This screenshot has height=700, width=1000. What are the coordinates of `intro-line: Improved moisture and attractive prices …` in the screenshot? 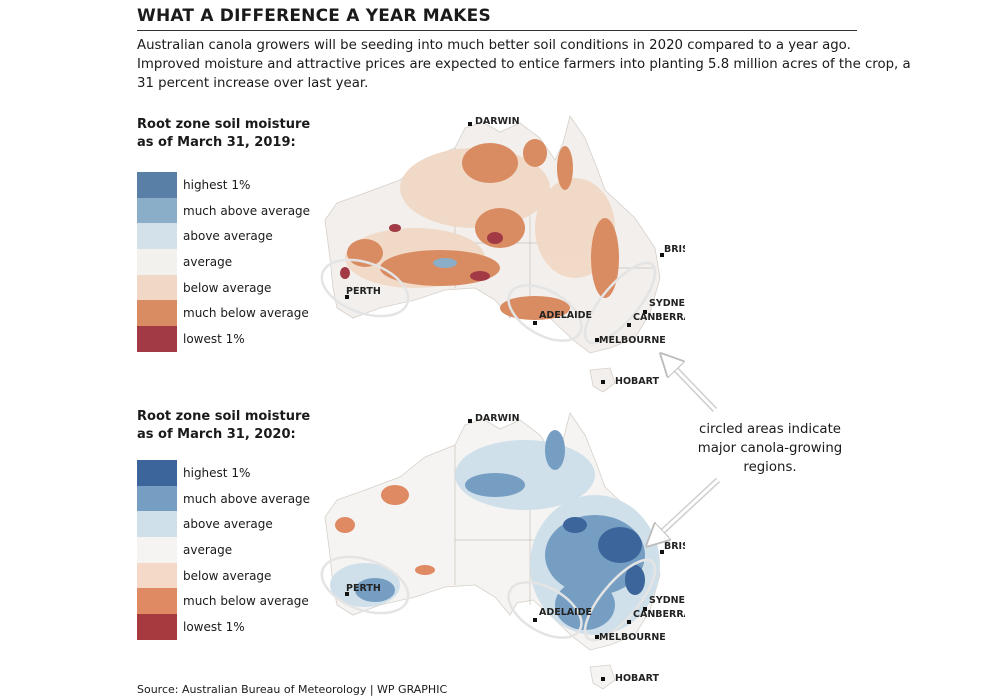 It's located at (524, 64).